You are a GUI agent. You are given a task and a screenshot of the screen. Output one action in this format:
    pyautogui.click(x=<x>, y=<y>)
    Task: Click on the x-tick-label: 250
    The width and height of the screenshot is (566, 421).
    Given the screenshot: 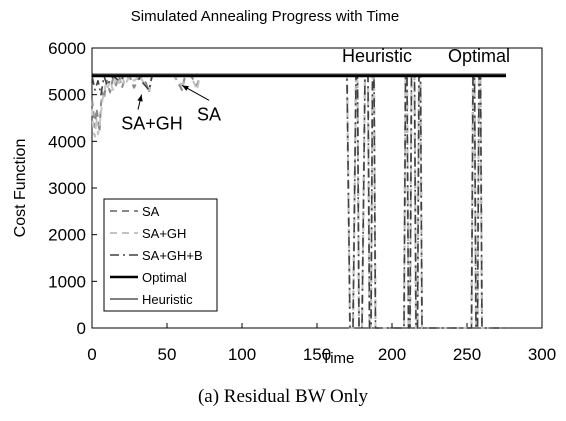 What is the action you would take?
    pyautogui.click(x=467, y=354)
    